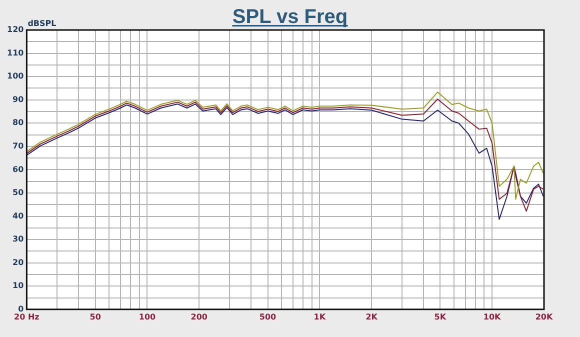 The width and height of the screenshot is (580, 337). What do you see at coordinates (15, 53) in the screenshot?
I see `y-tick-label: 110` at bounding box center [15, 53].